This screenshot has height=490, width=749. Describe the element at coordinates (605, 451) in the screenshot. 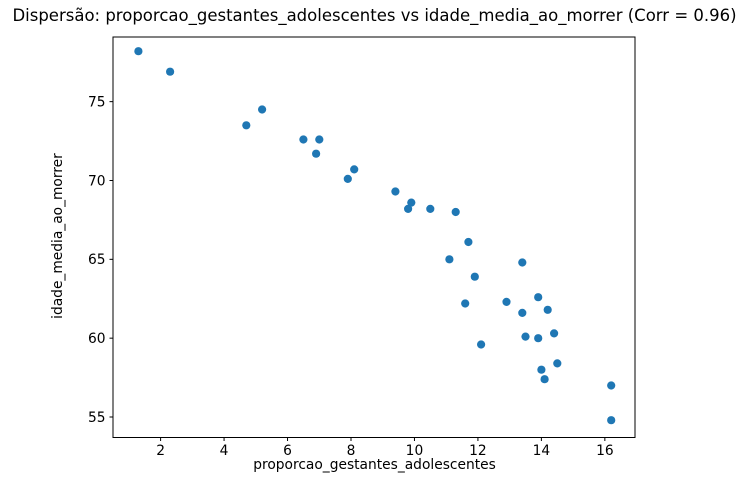

I see `x-tick-label: 16` at that location.